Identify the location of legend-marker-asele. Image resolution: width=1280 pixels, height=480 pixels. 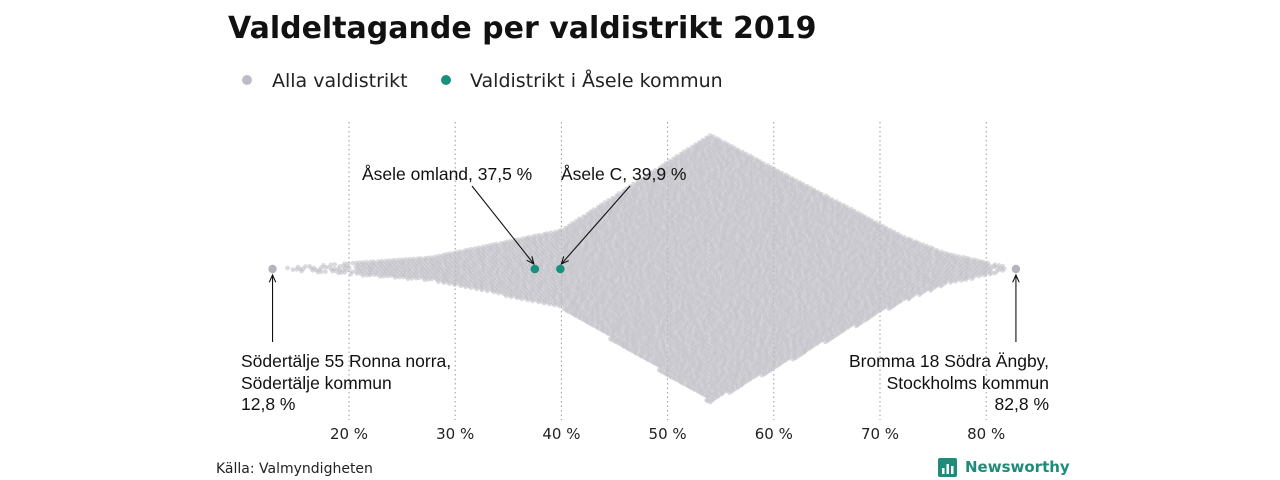
(446, 80).